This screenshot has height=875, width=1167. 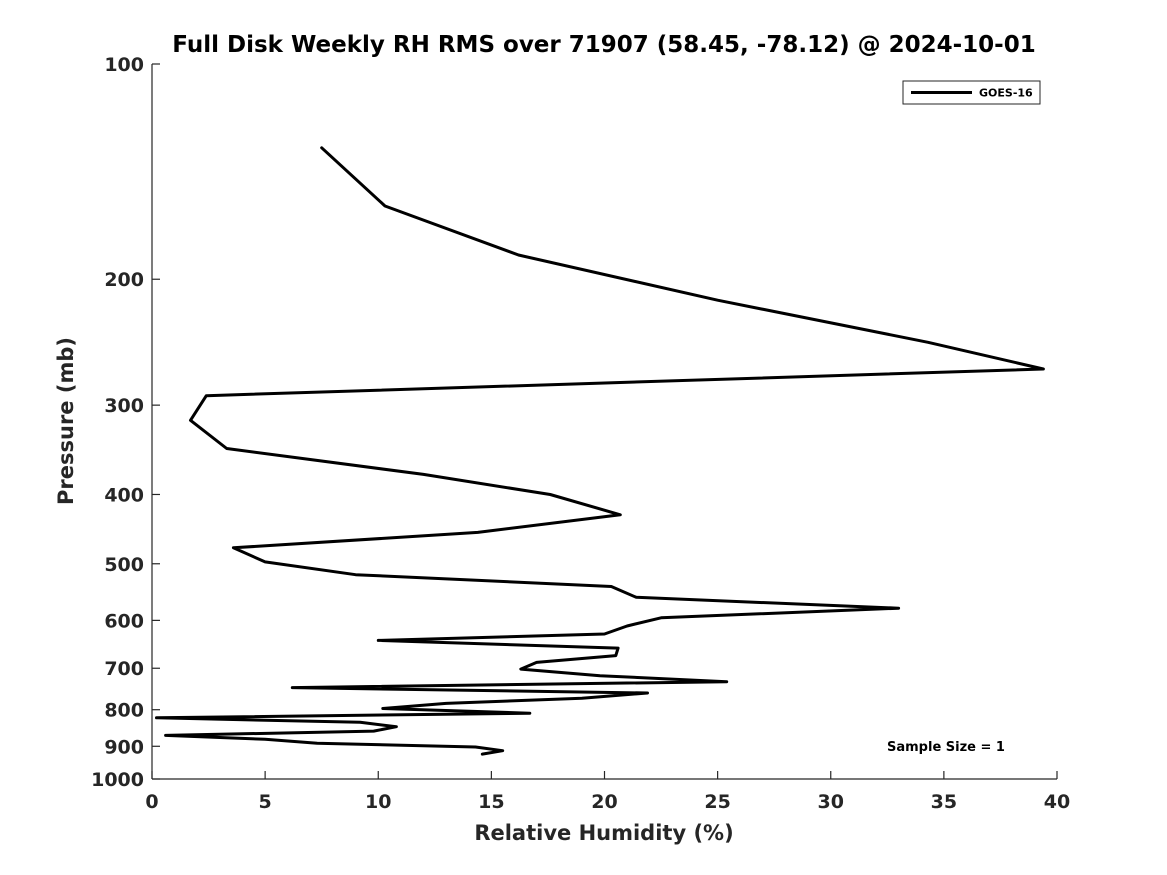 What do you see at coordinates (265, 802) in the screenshot?
I see `x-tick-label: 5` at bounding box center [265, 802].